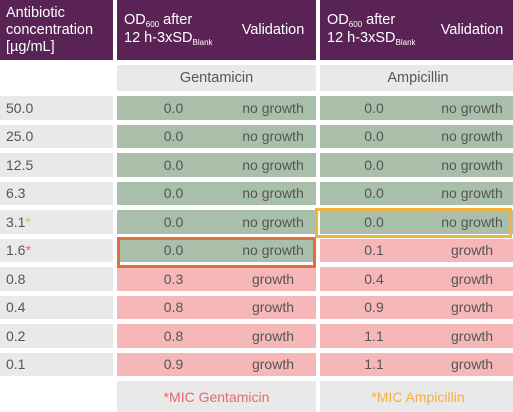 Image resolution: width=513 pixels, height=412 pixels. I want to click on subheader-ampicillin: Ampicillin, so click(416, 78).